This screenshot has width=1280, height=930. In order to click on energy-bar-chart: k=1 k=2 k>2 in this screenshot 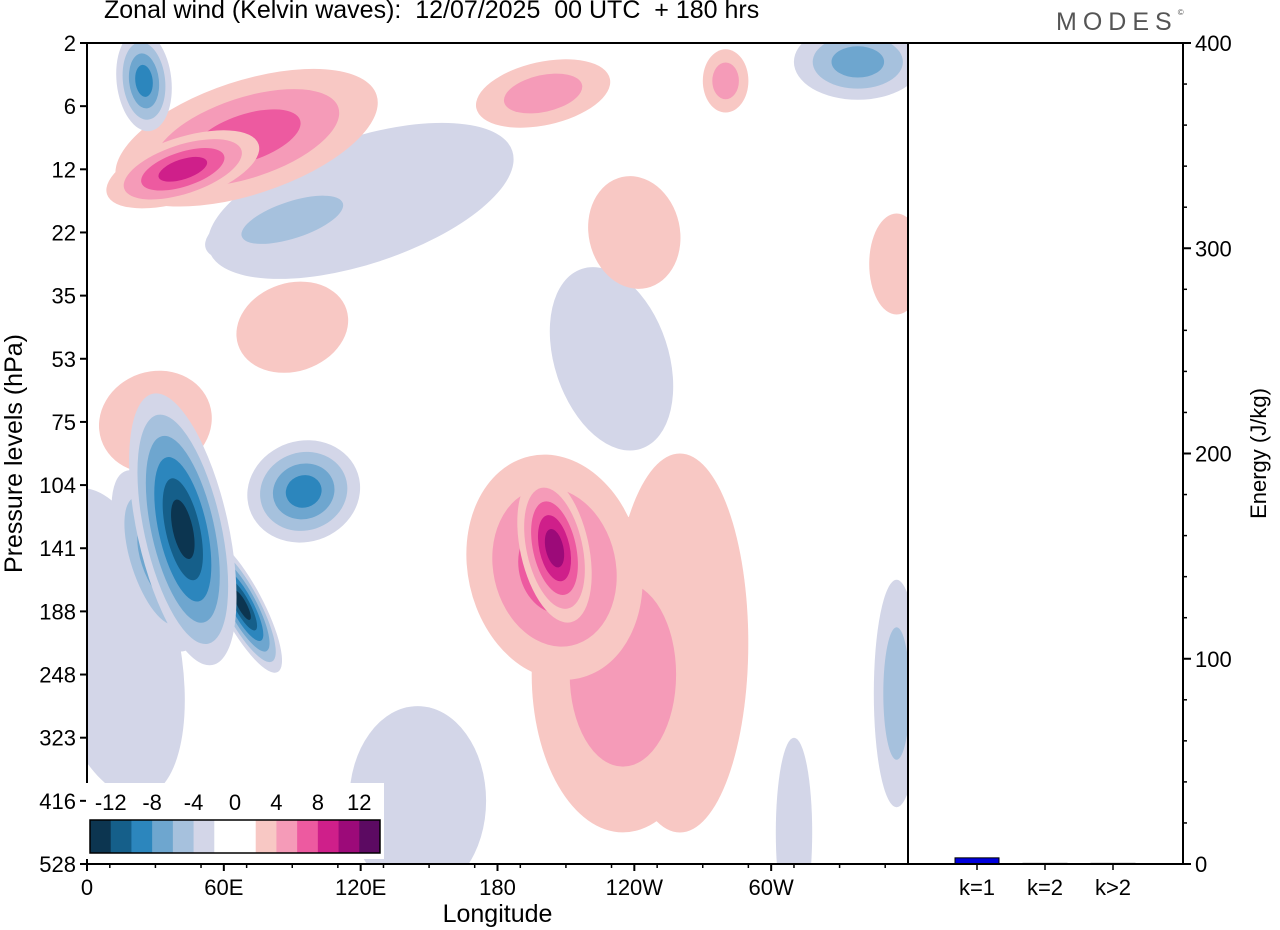, I will do `click(1045, 878)`.